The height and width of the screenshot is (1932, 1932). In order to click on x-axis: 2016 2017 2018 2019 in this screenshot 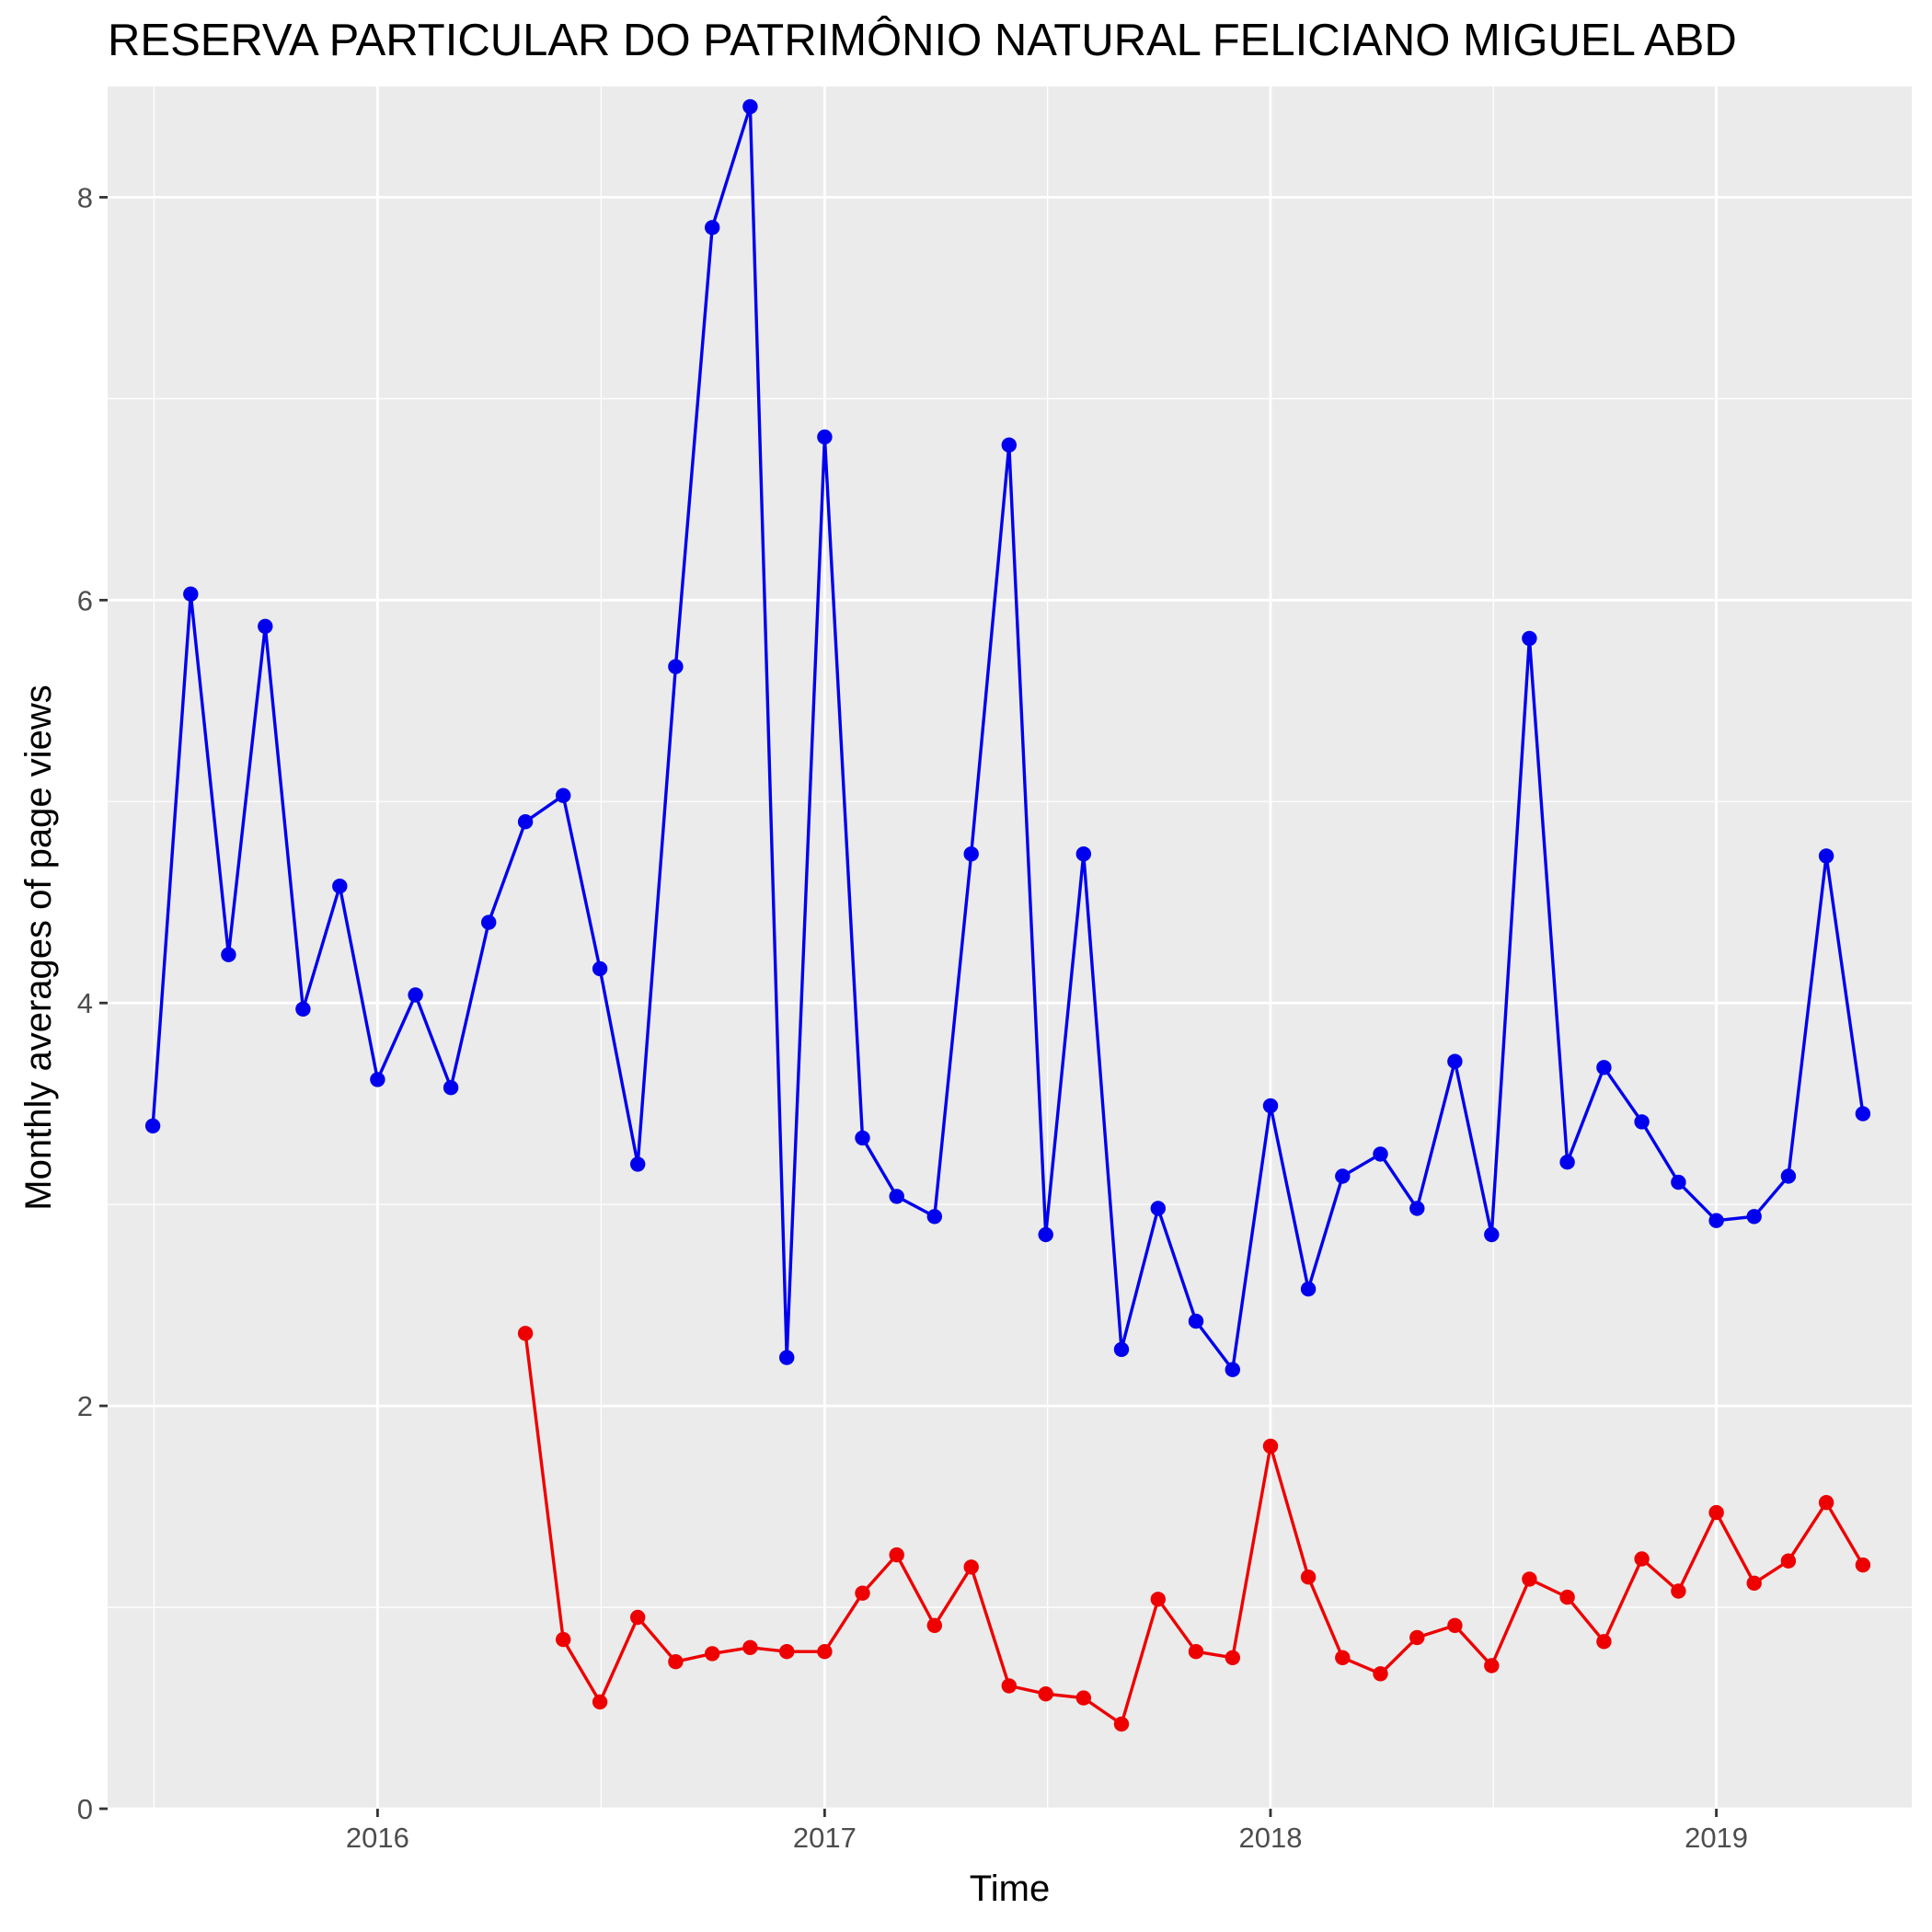, I will do `click(1047, 1831)`.